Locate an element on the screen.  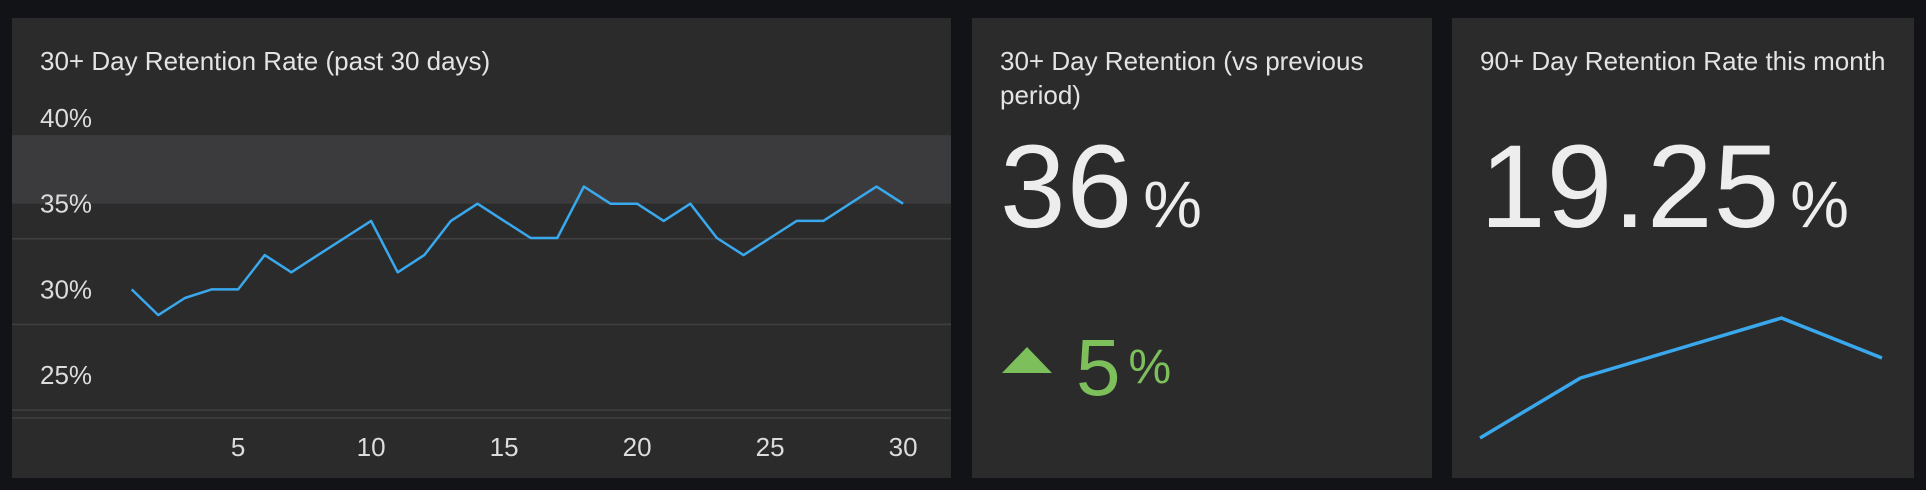
stat-value: 19.25 is located at coordinates (1630, 187).